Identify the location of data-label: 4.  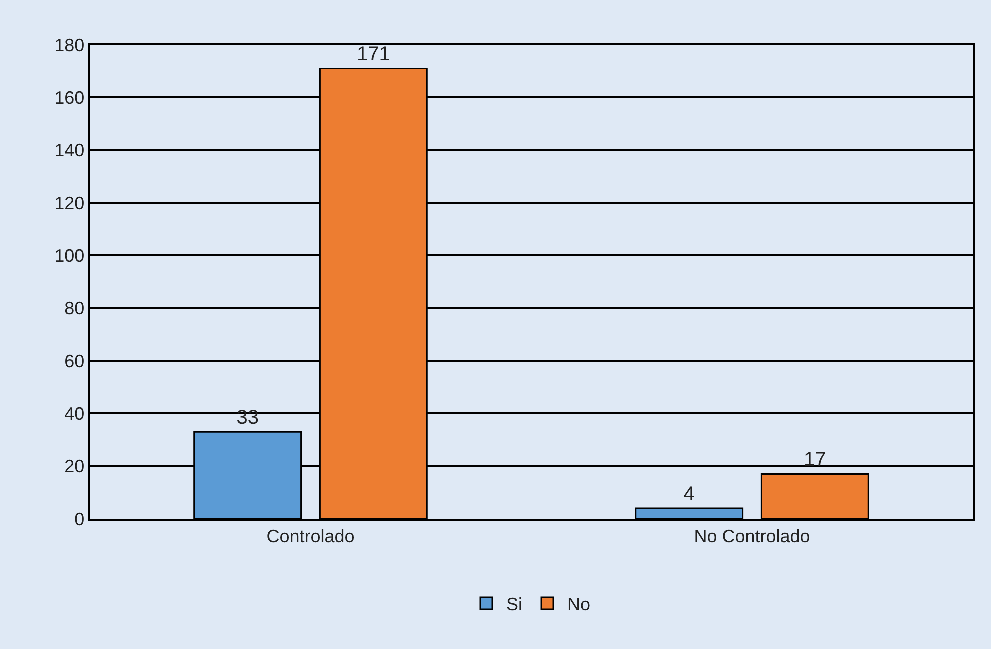
(689, 494).